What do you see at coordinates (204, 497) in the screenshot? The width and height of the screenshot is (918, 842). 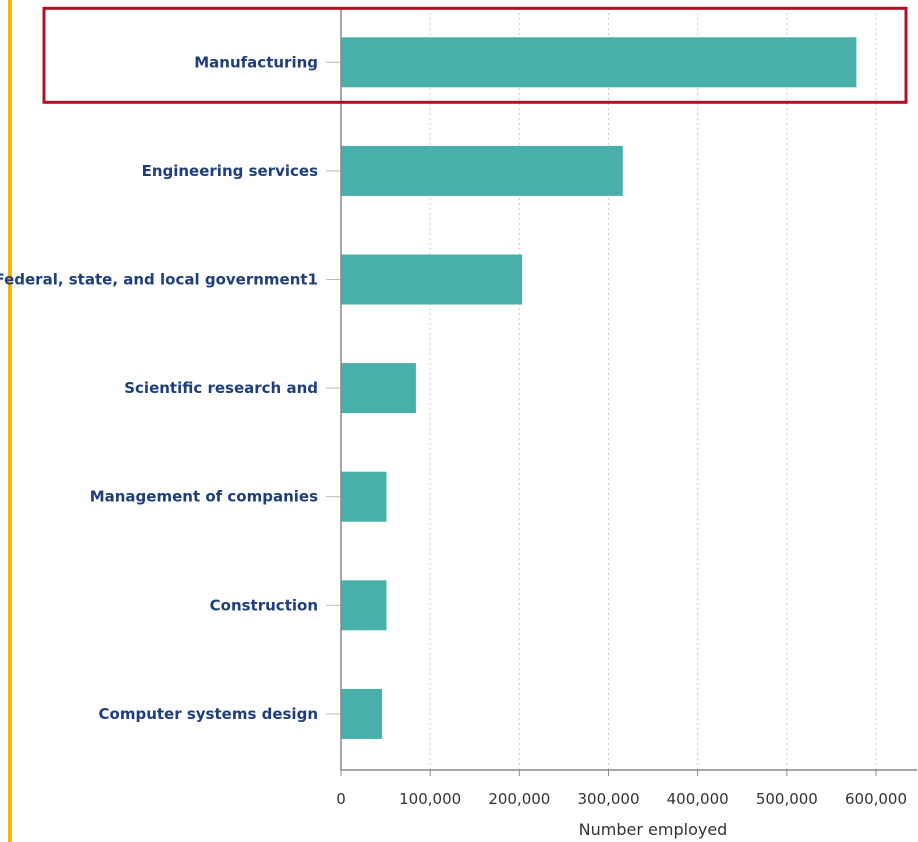 I see `category-label-management-of-companies: Management of companies` at bounding box center [204, 497].